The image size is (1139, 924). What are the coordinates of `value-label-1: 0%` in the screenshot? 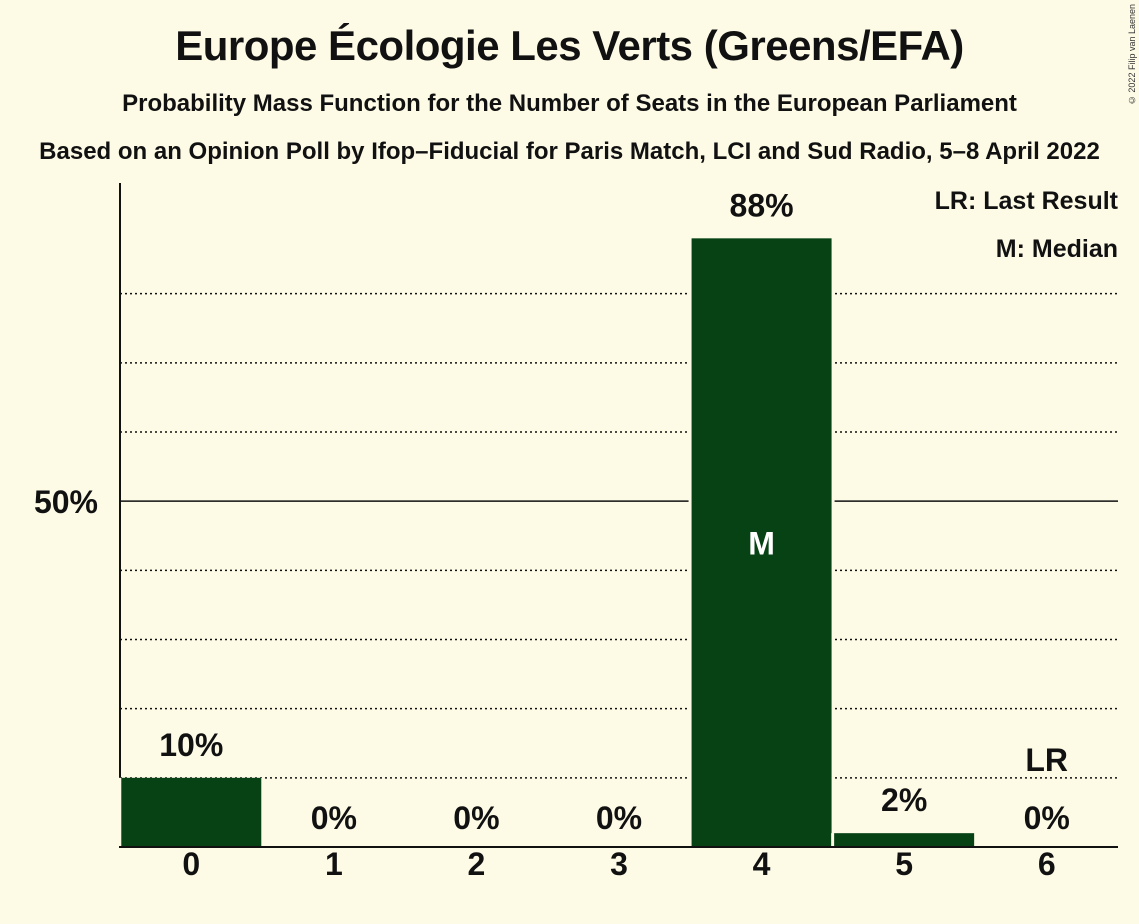 It's located at (334, 818).